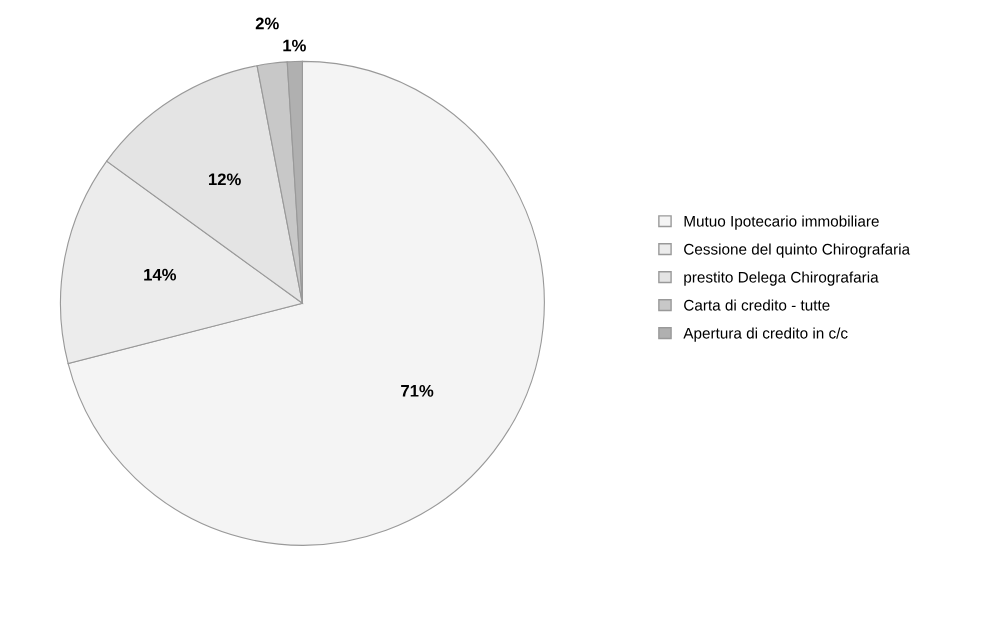 This screenshot has height=619, width=1008. I want to click on data-label: 2%, so click(267, 23).